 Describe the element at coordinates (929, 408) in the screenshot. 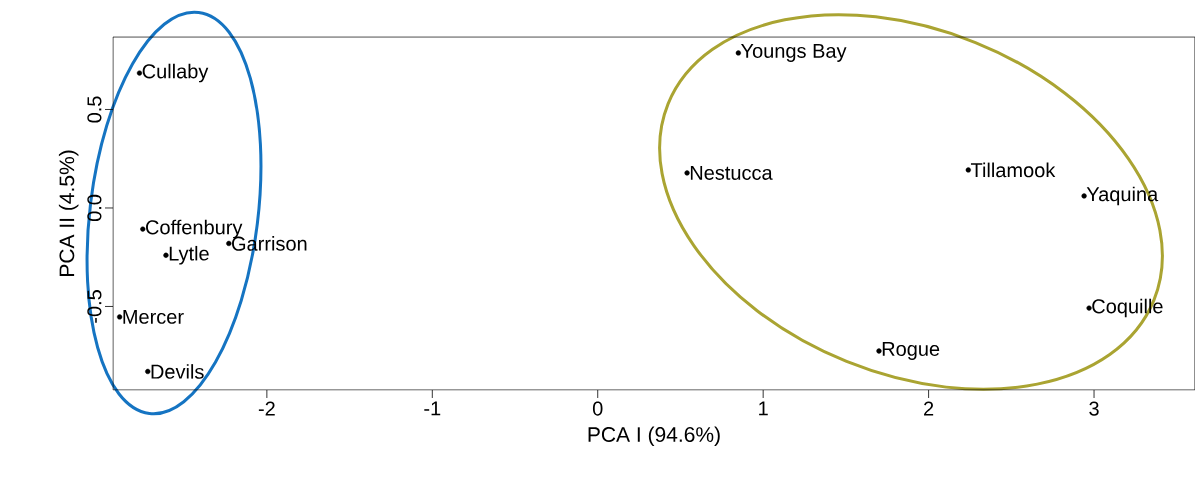

I see `x-tick-label: 2` at that location.